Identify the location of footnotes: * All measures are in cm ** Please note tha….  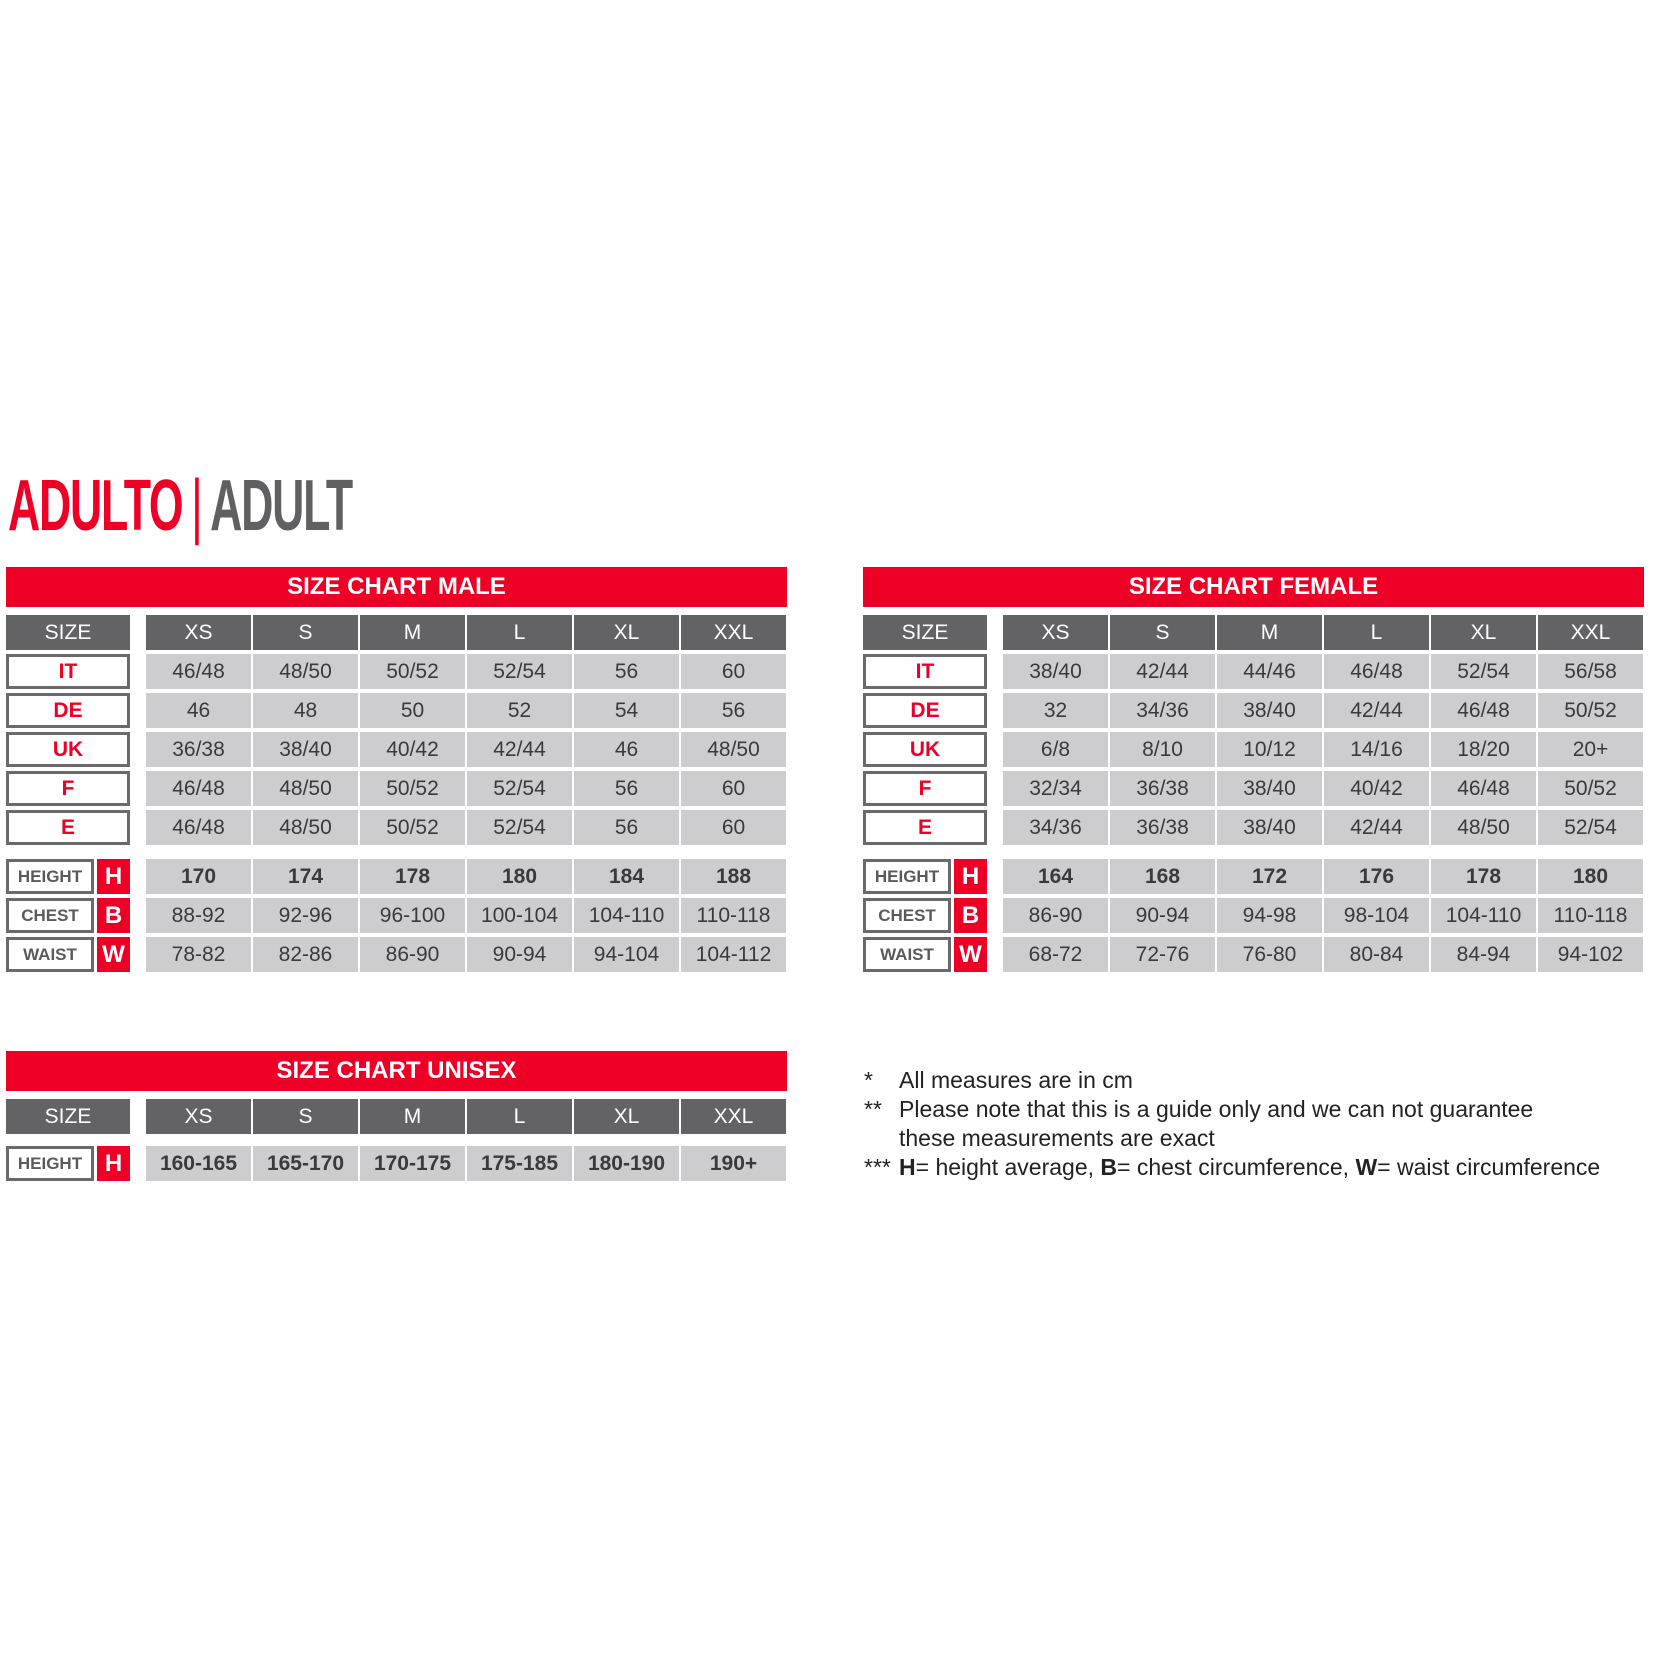
(1232, 1124).